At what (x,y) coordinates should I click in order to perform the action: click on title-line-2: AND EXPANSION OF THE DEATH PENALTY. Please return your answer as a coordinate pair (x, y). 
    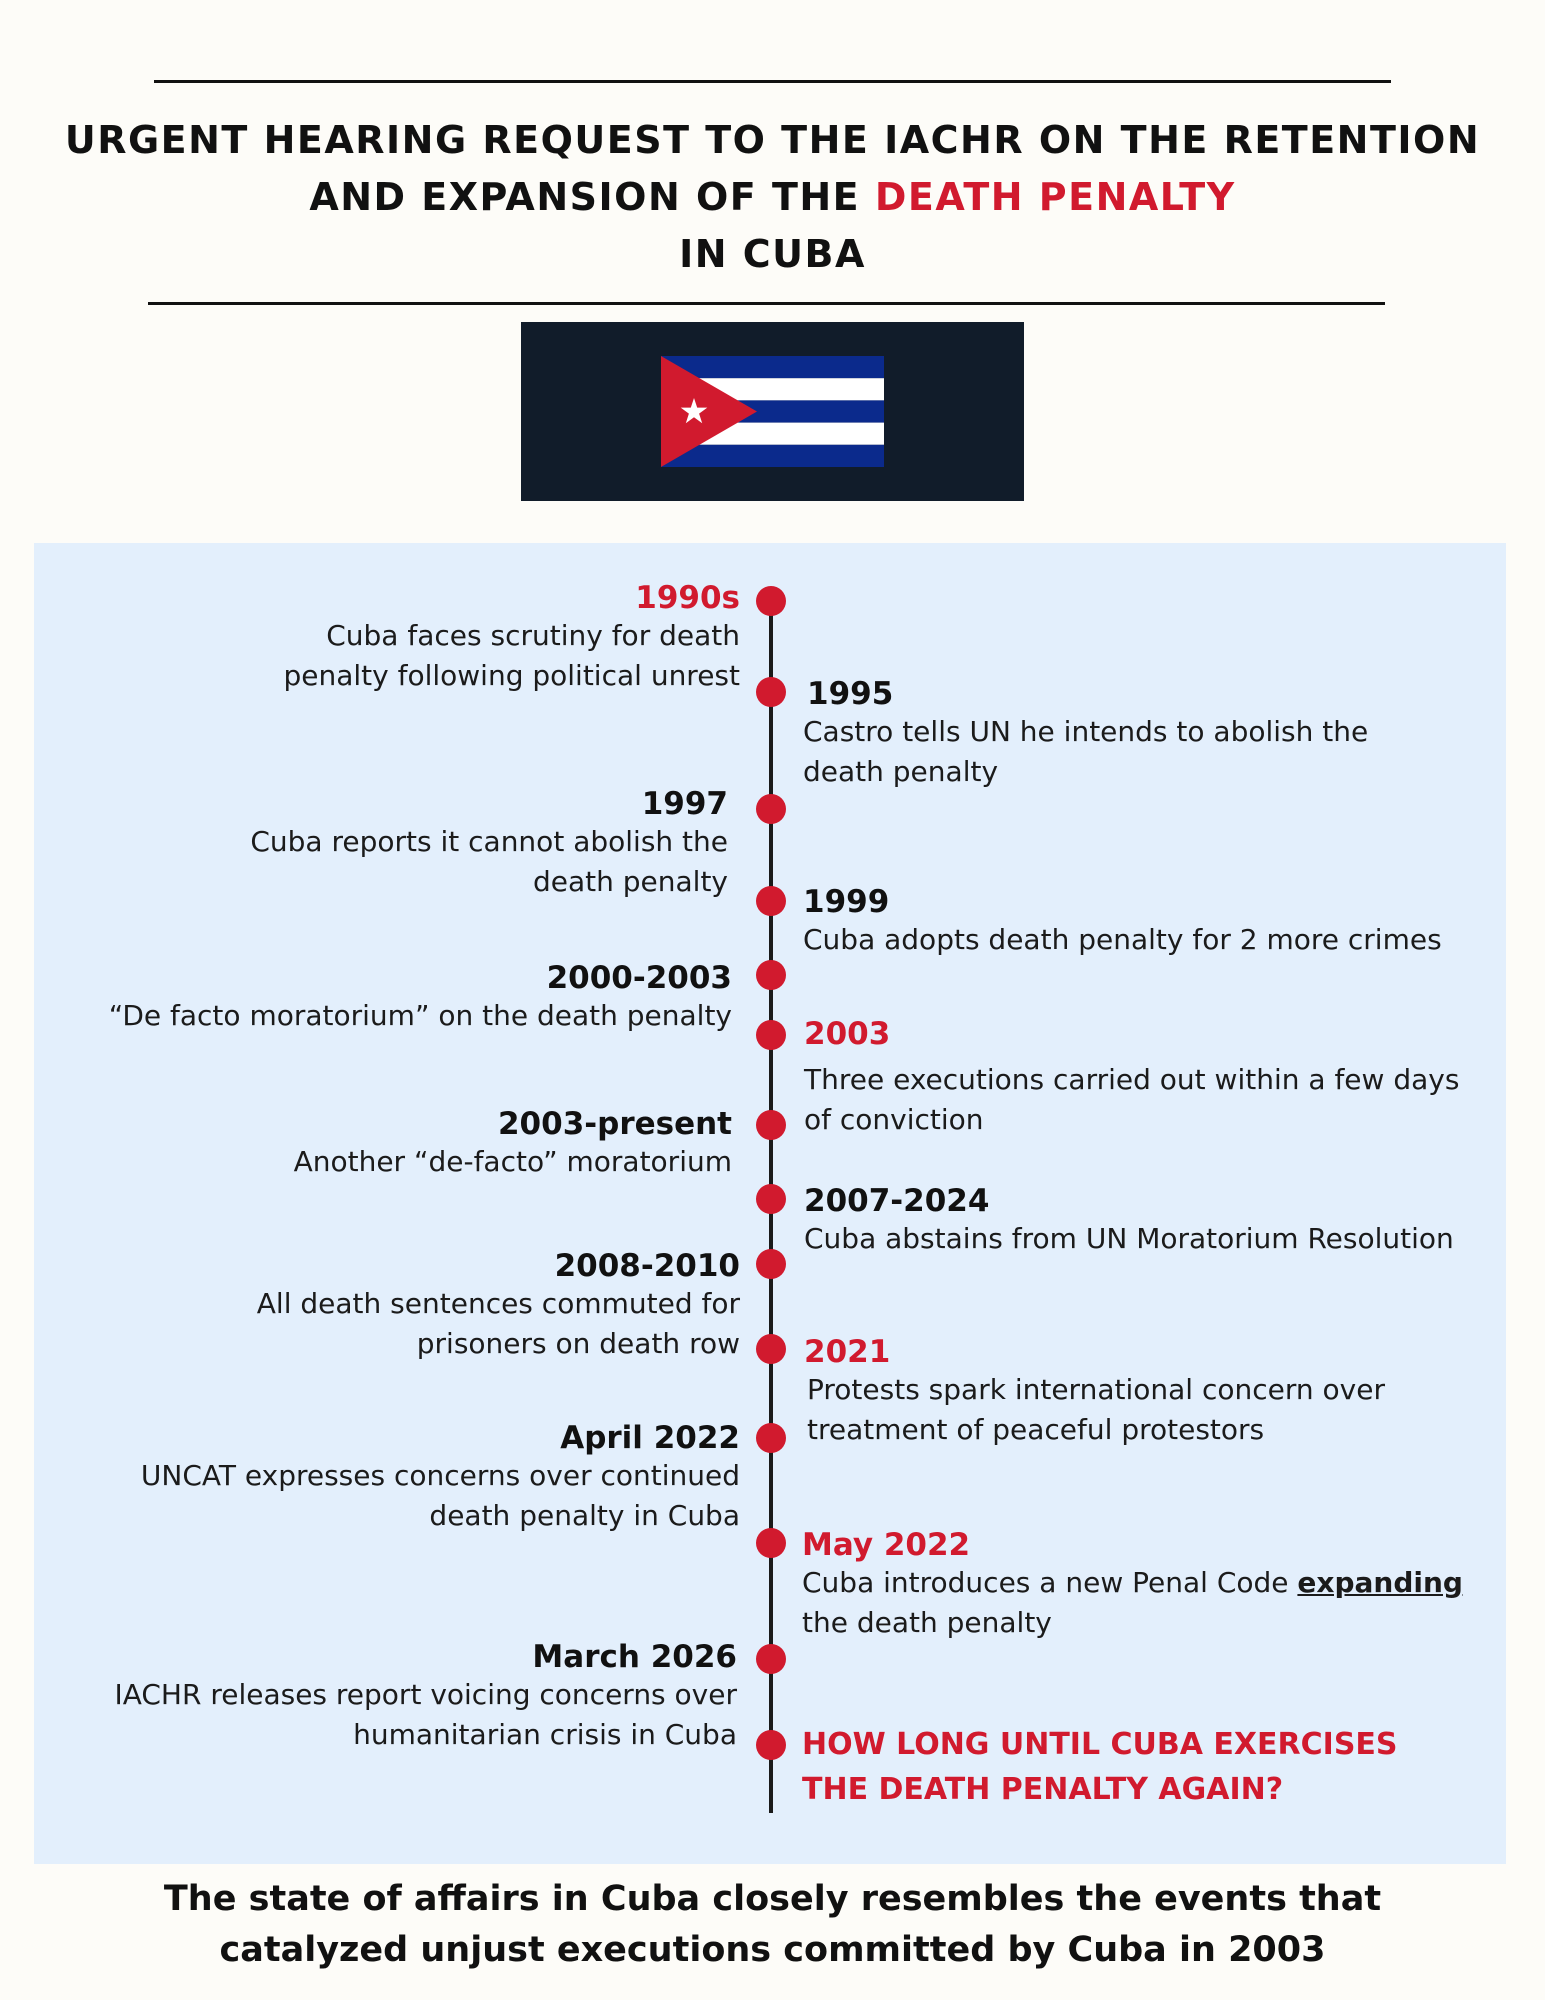
    Looking at the image, I should click on (772, 197).